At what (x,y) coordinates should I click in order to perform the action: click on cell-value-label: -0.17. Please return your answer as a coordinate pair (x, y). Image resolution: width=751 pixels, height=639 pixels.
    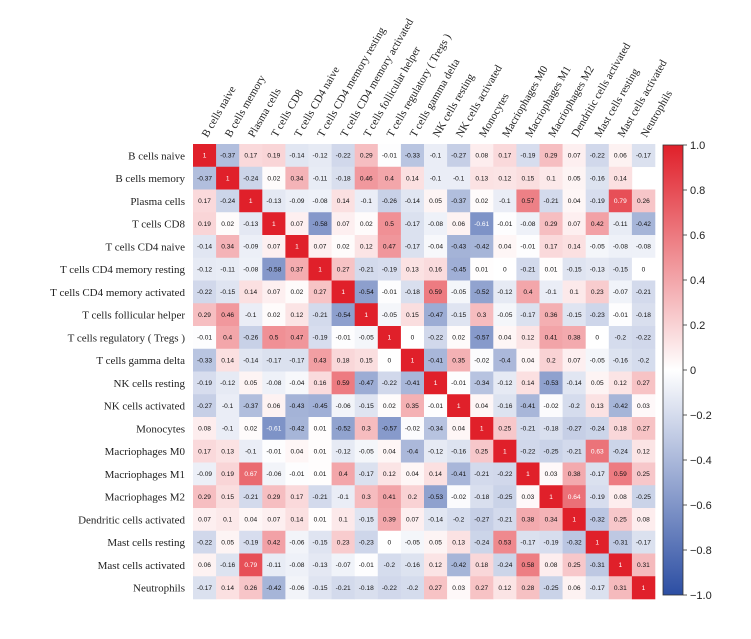
    Looking at the image, I should click on (643, 542).